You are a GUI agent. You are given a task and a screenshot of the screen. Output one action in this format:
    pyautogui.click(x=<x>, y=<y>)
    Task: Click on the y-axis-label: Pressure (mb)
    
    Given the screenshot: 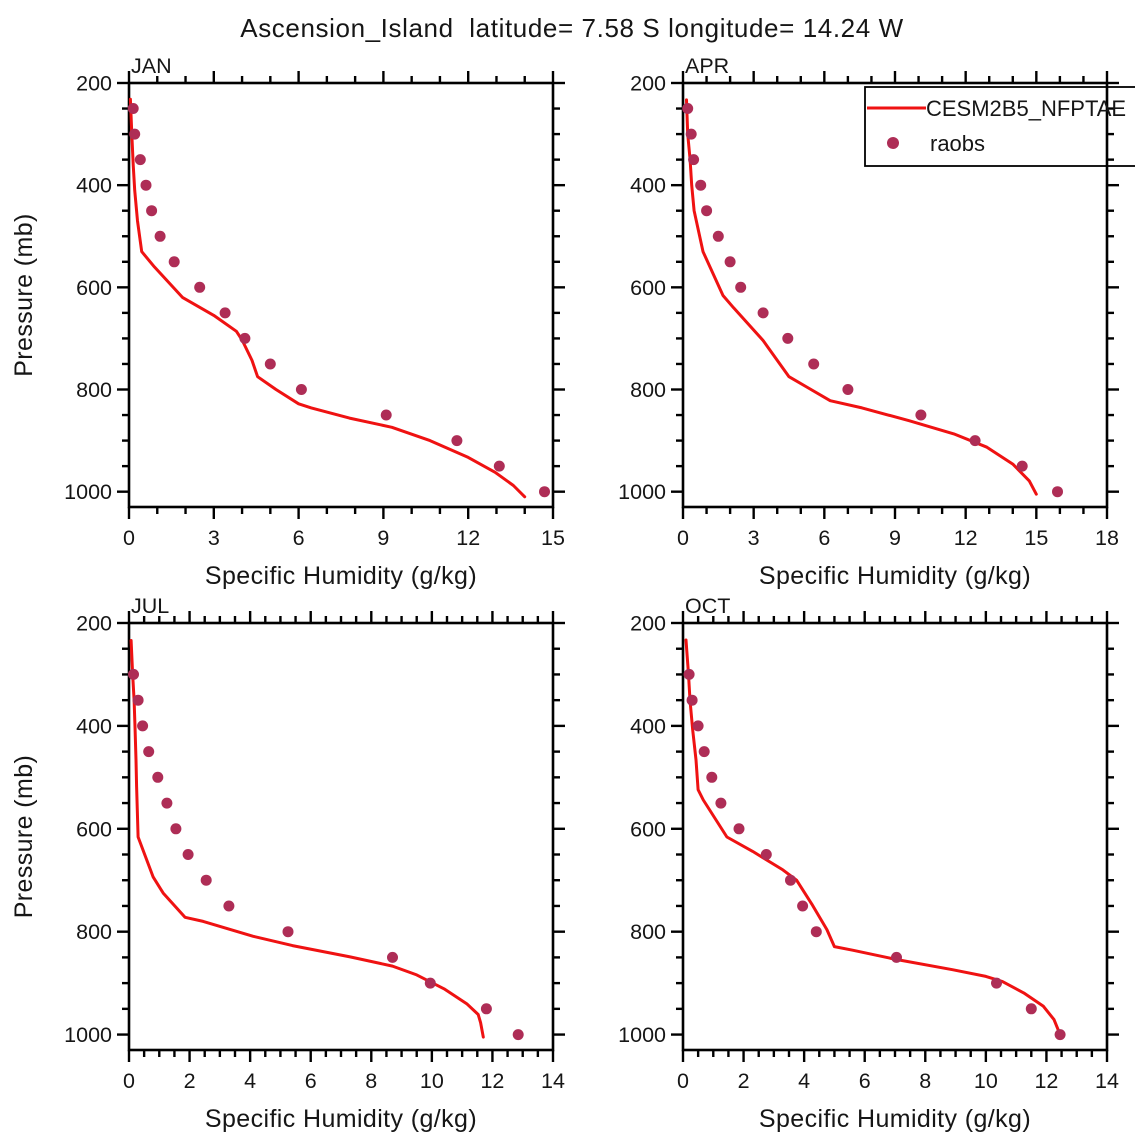 What is the action you would take?
    pyautogui.click(x=24, y=295)
    